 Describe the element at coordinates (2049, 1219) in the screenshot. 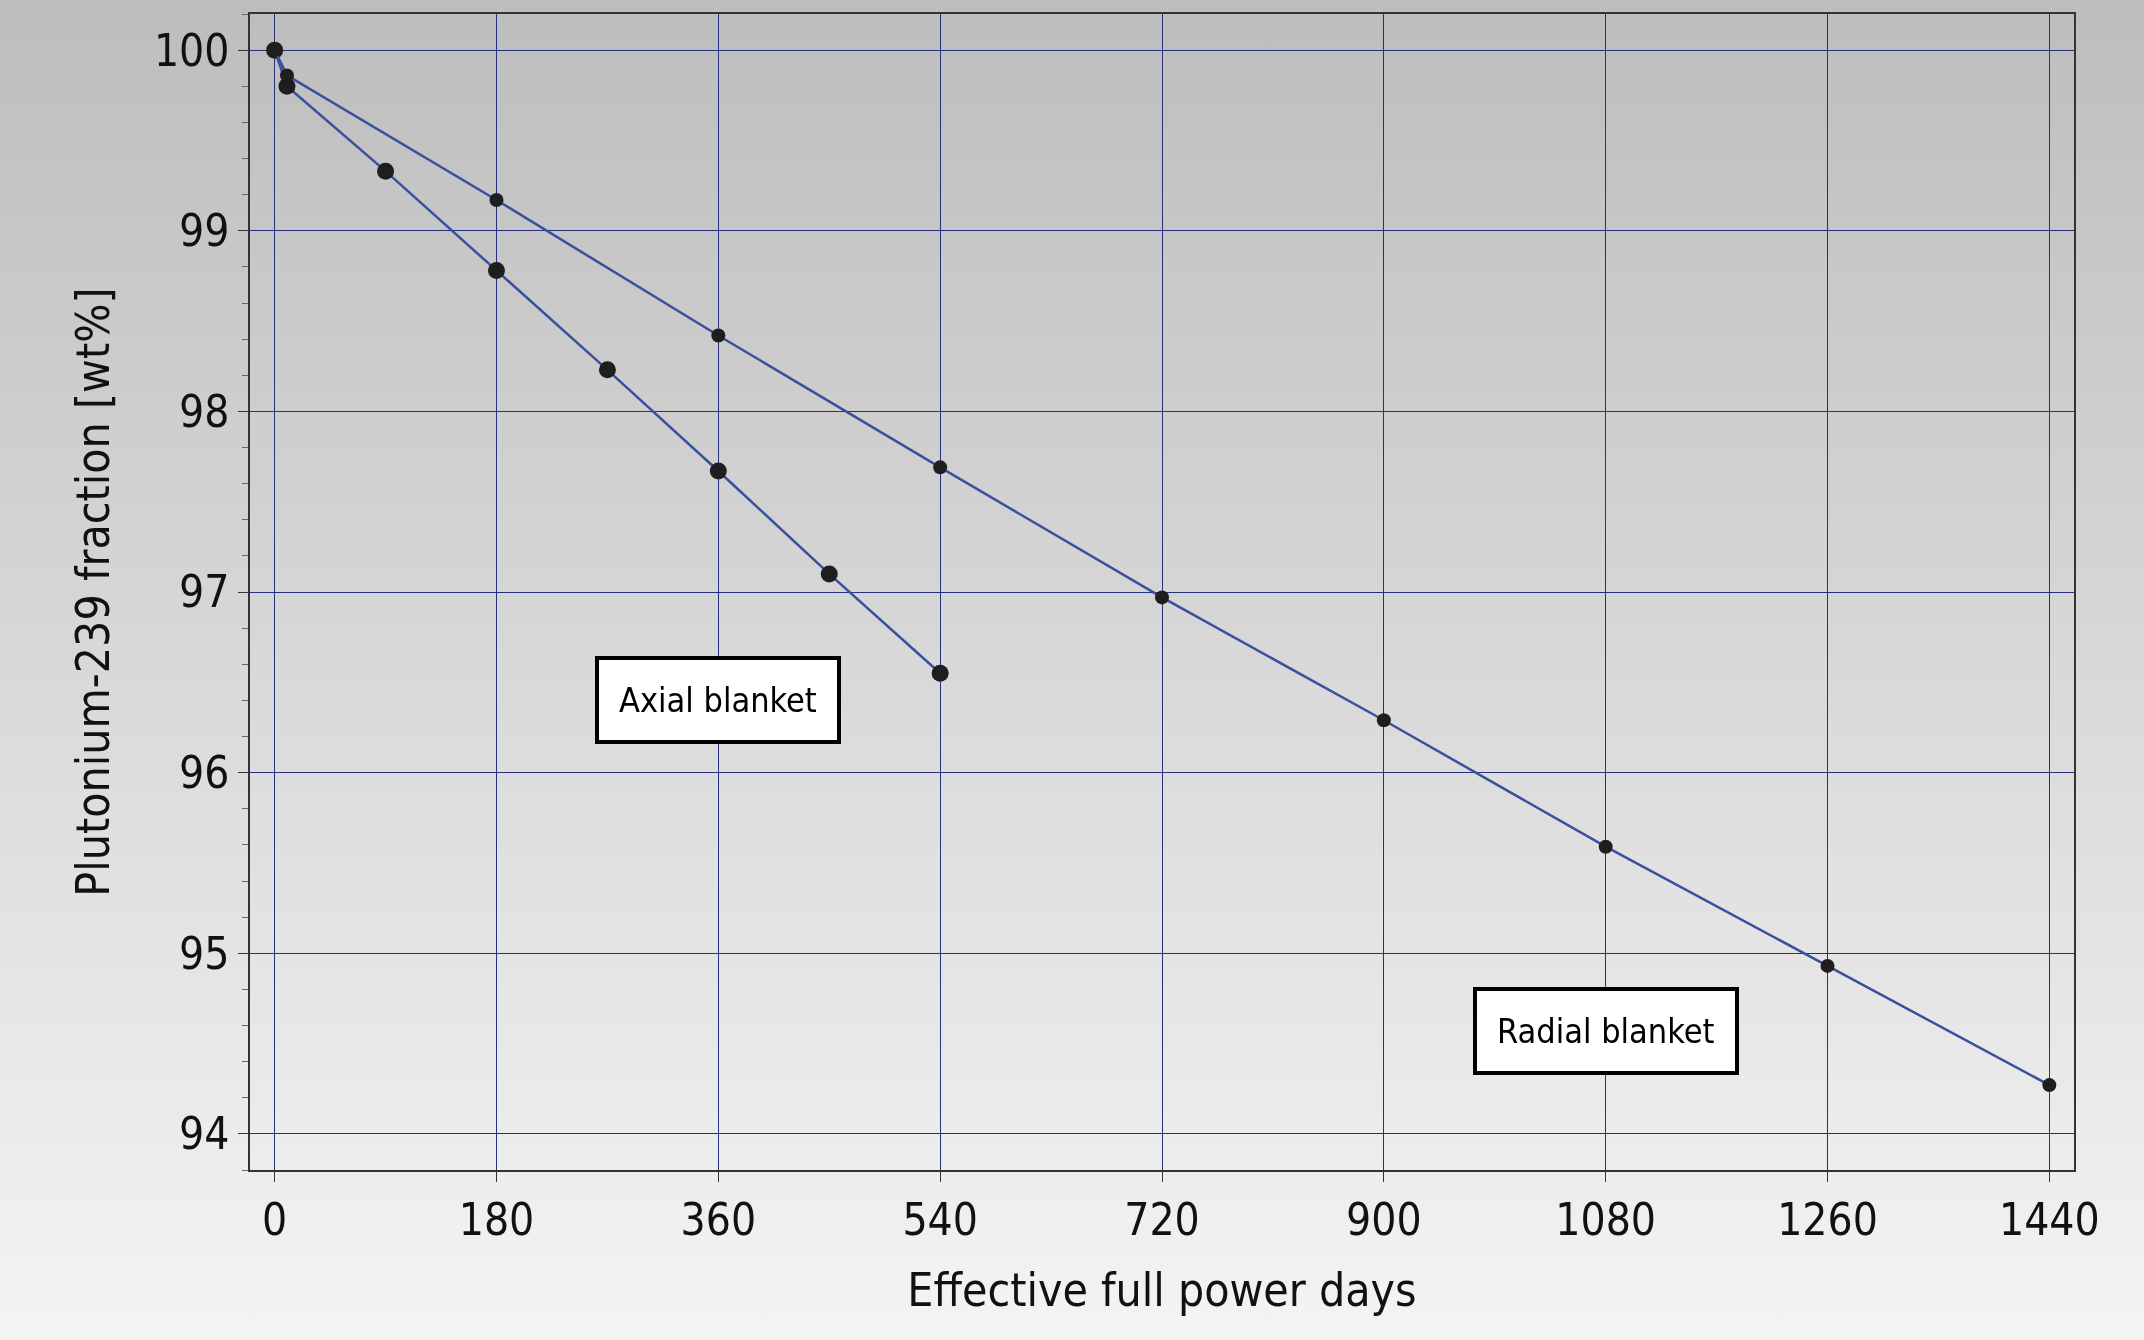

I see `x-tick-label: 1440` at that location.